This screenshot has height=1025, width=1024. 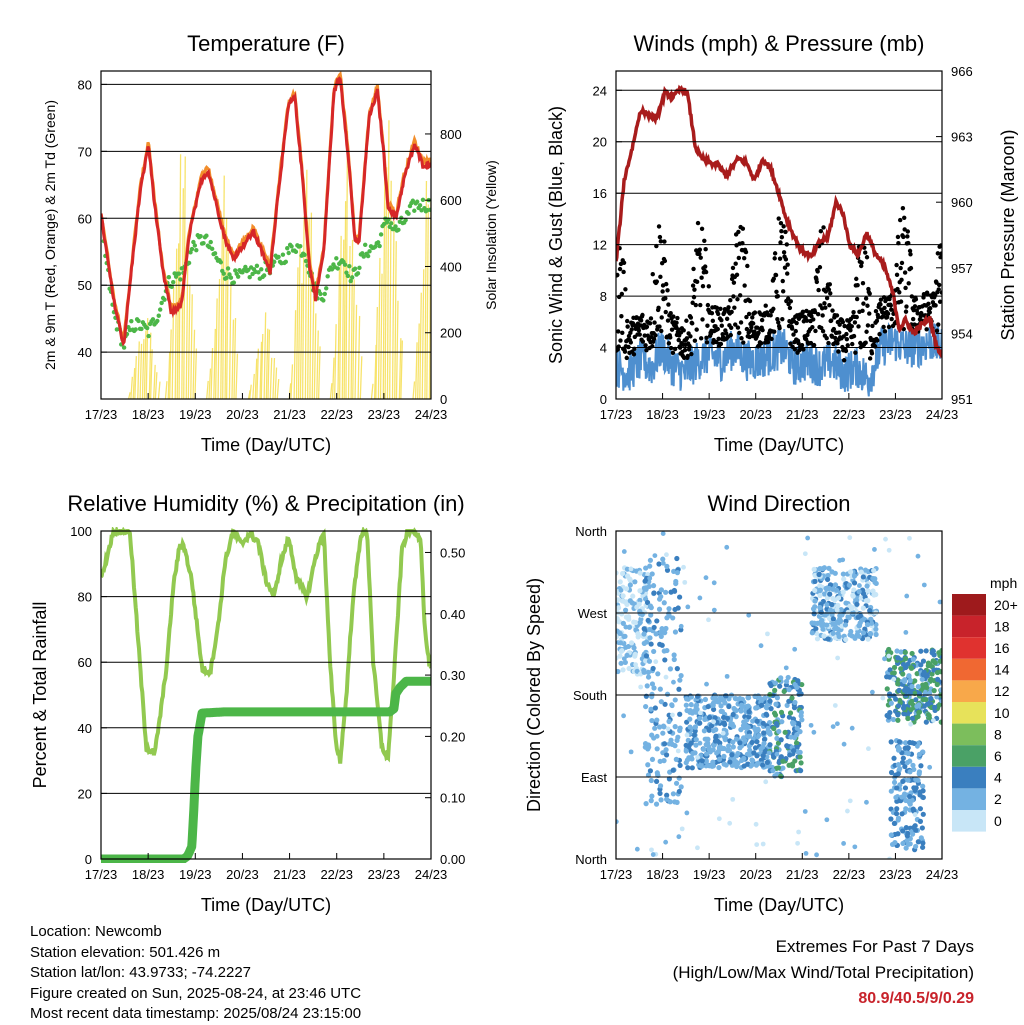 I want to click on x-tick-label: 23/23, so click(x=384, y=874).